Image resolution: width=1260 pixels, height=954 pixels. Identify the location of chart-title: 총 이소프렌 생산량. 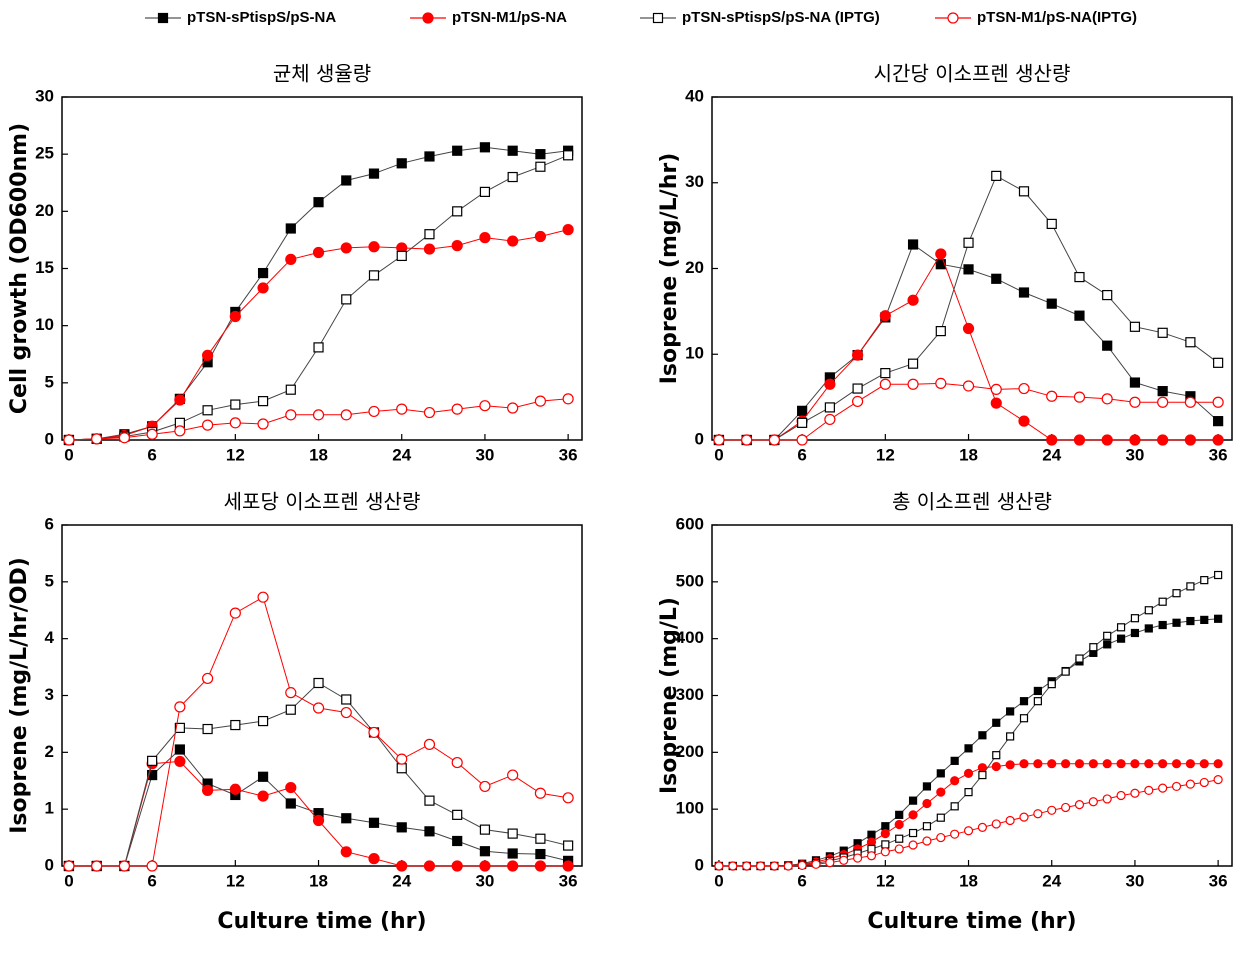
(972, 502).